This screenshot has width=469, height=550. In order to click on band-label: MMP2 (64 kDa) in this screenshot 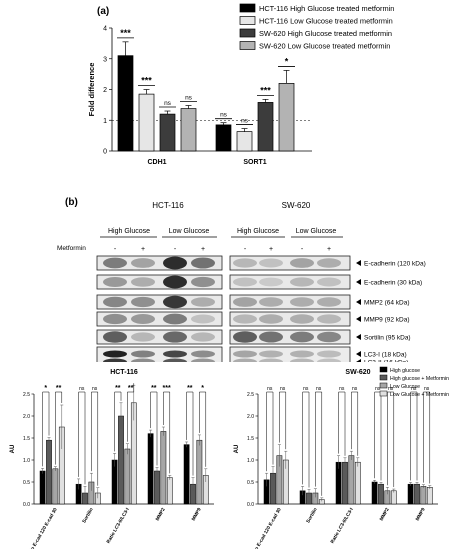, I will do `click(387, 303)`.